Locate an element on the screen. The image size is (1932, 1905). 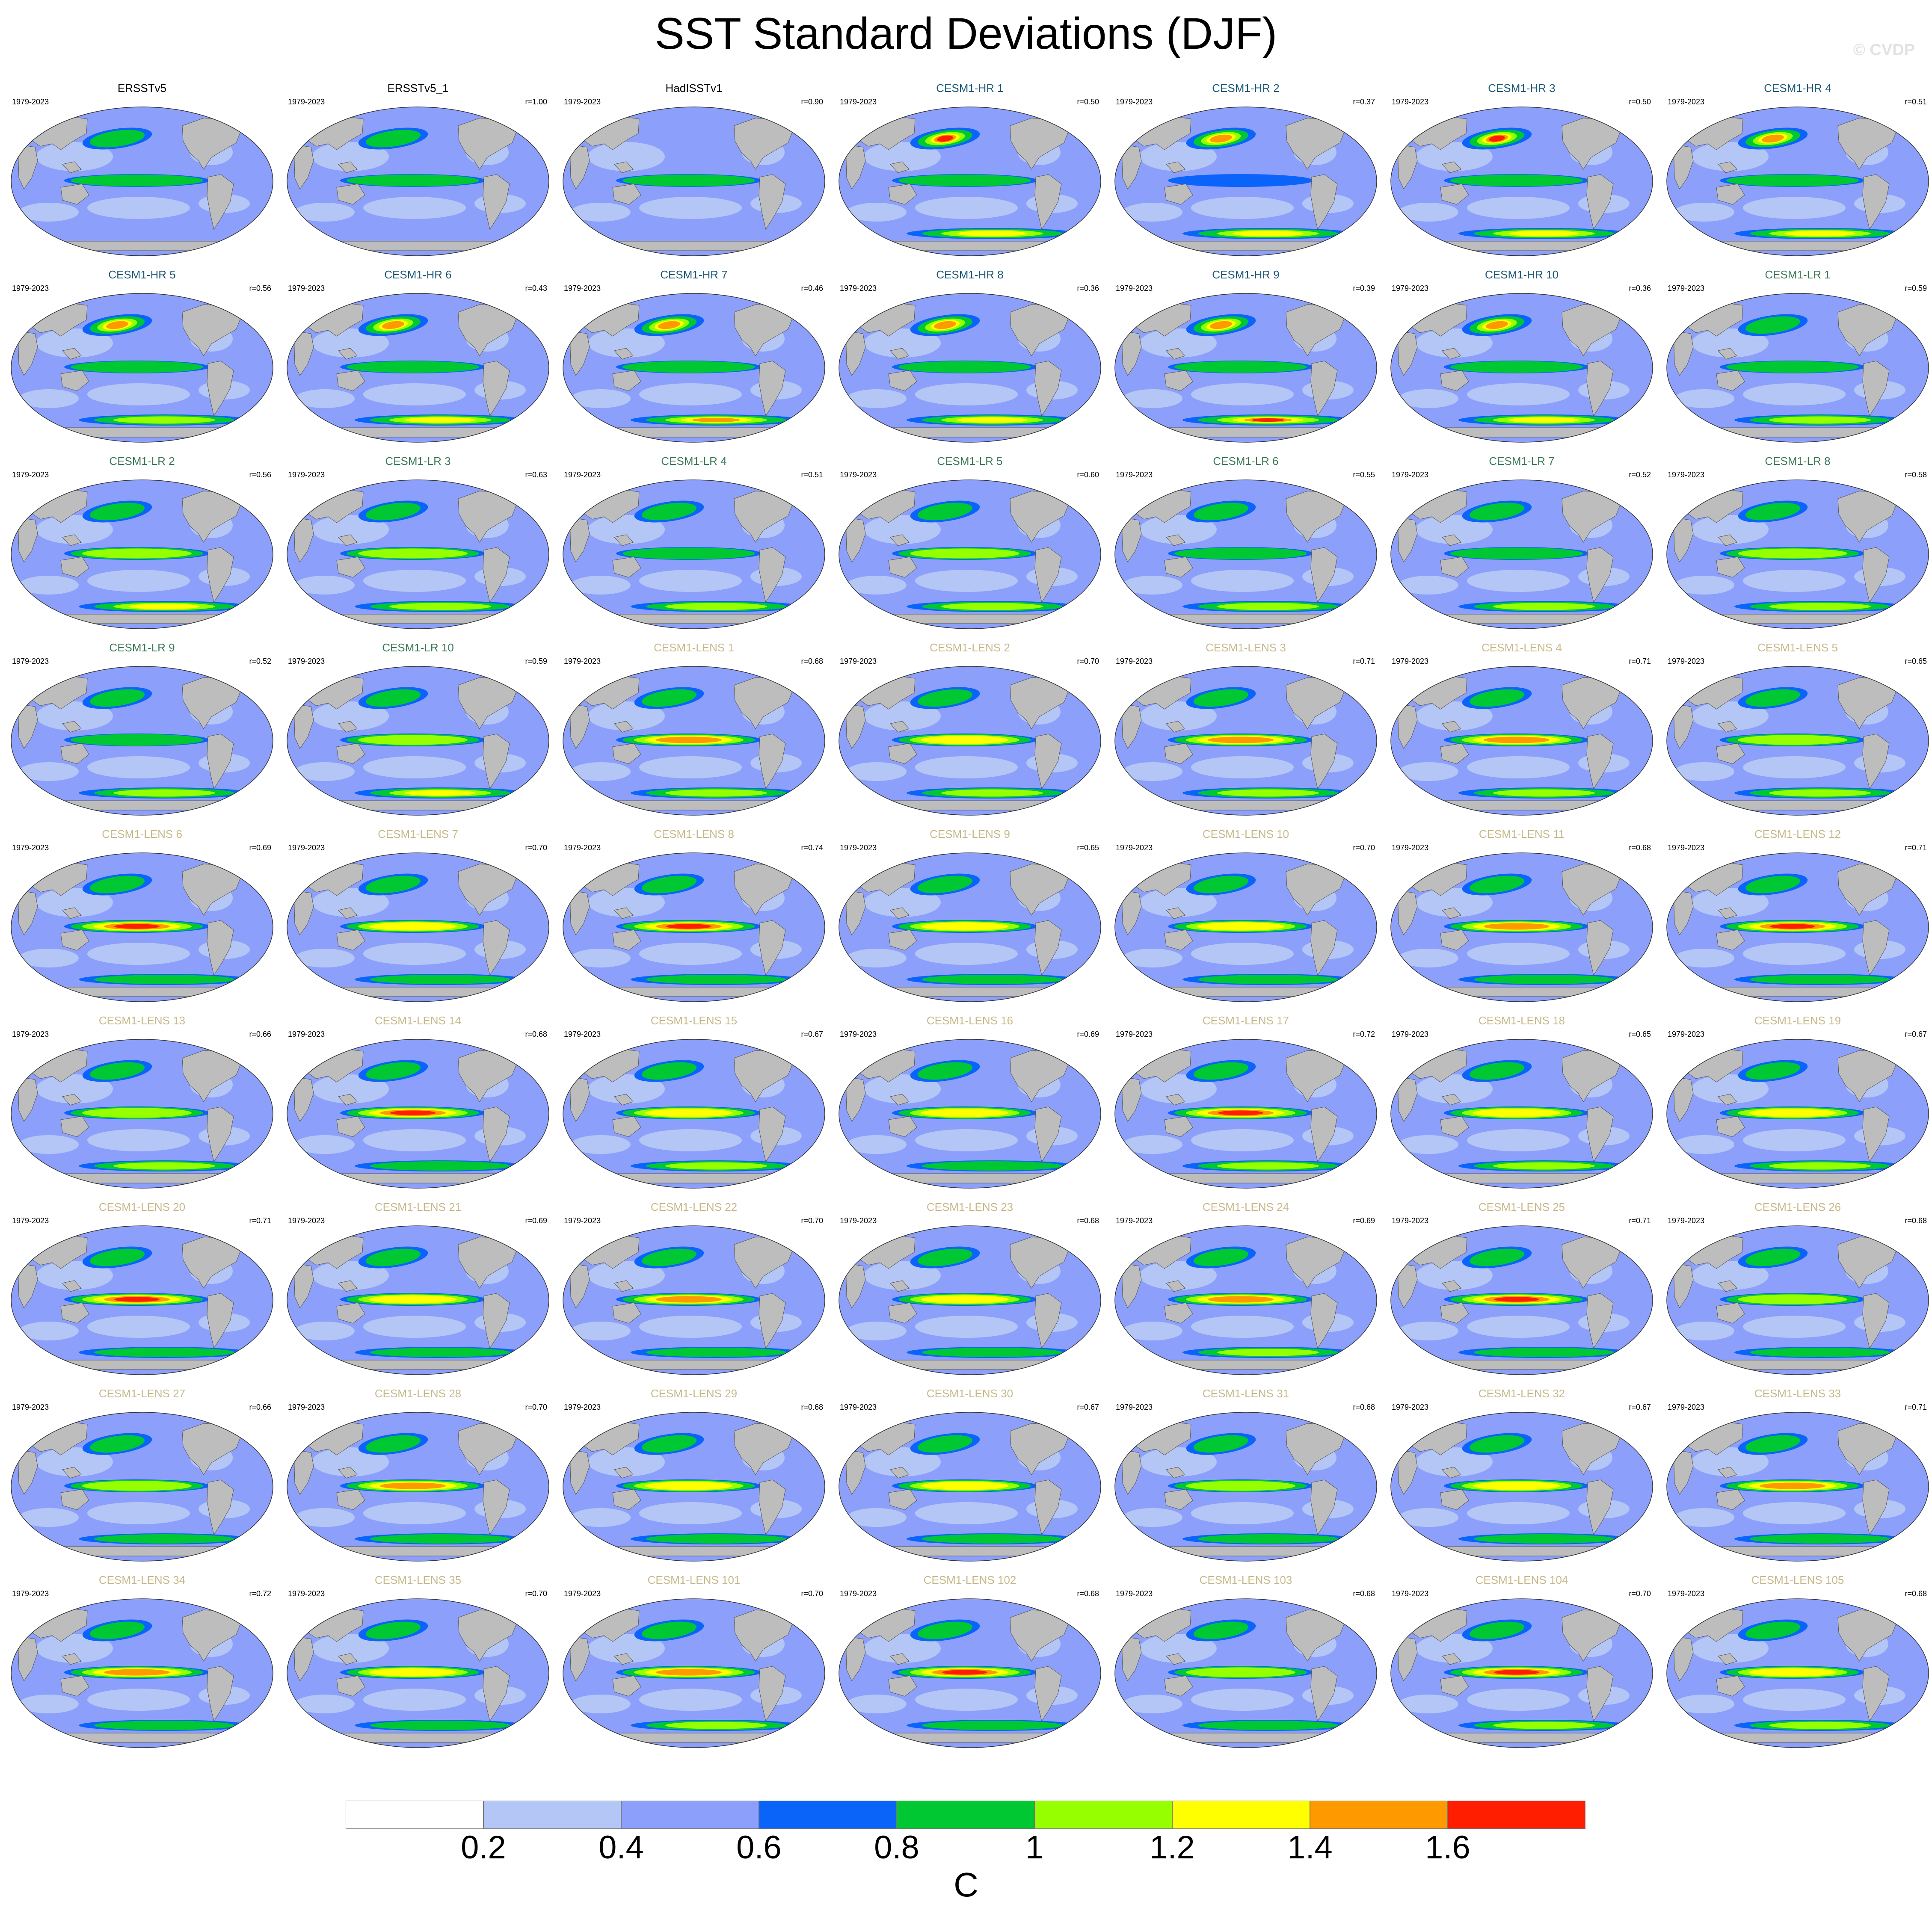
panel-correlation: r=0.70 is located at coordinates (812, 1220).